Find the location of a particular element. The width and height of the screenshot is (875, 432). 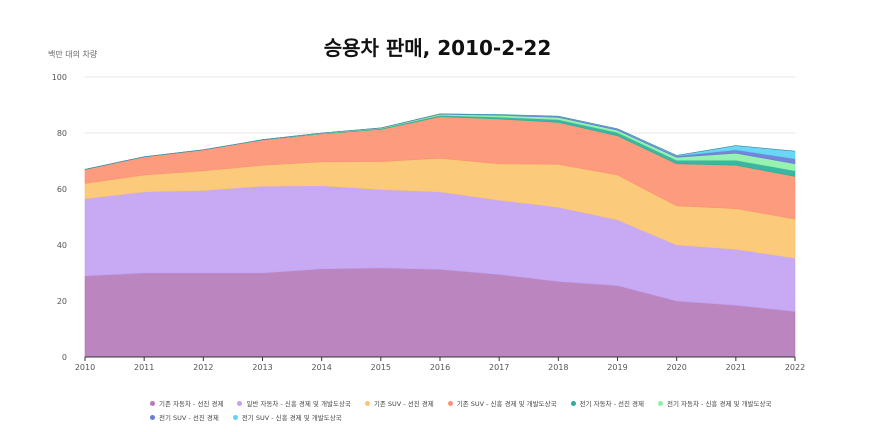

y-tick-label: 100 is located at coordinates (59, 77).